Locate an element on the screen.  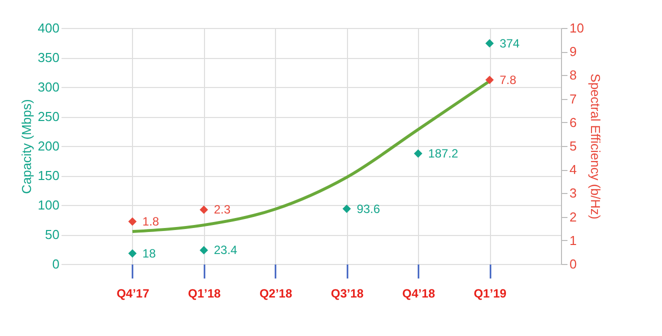
y-tick-label: 350 is located at coordinates (49, 57).